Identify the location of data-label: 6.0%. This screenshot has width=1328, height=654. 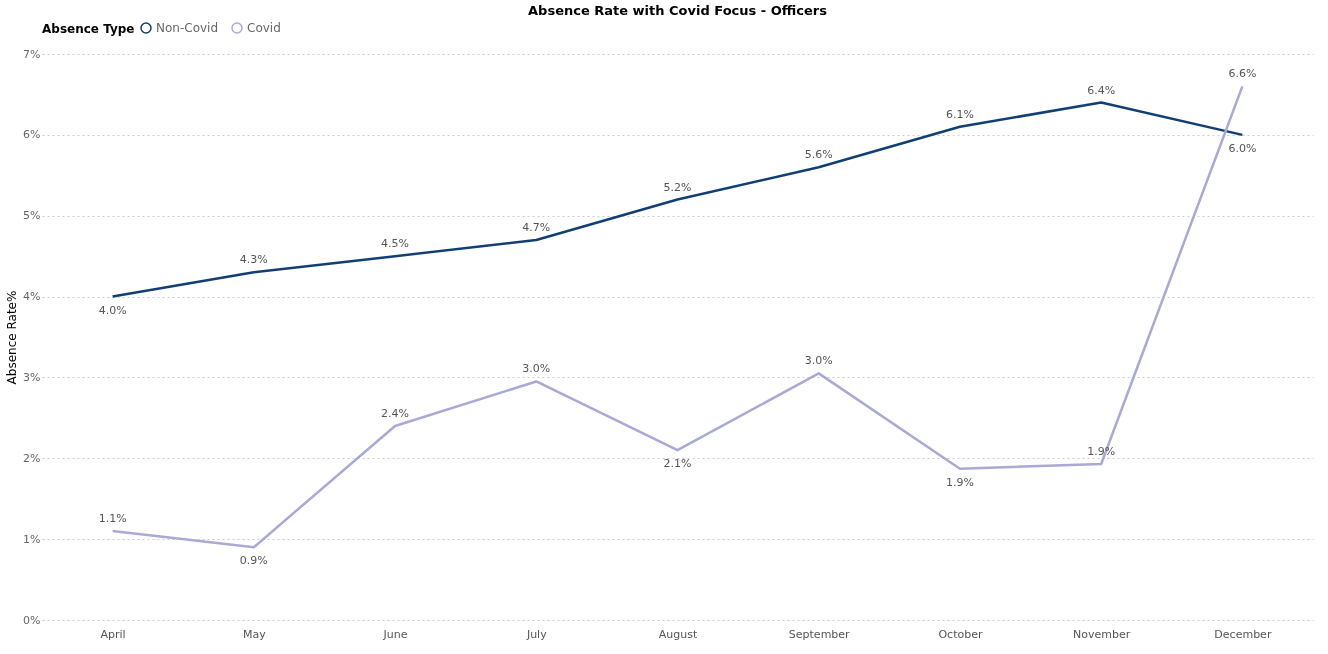
(1242, 148).